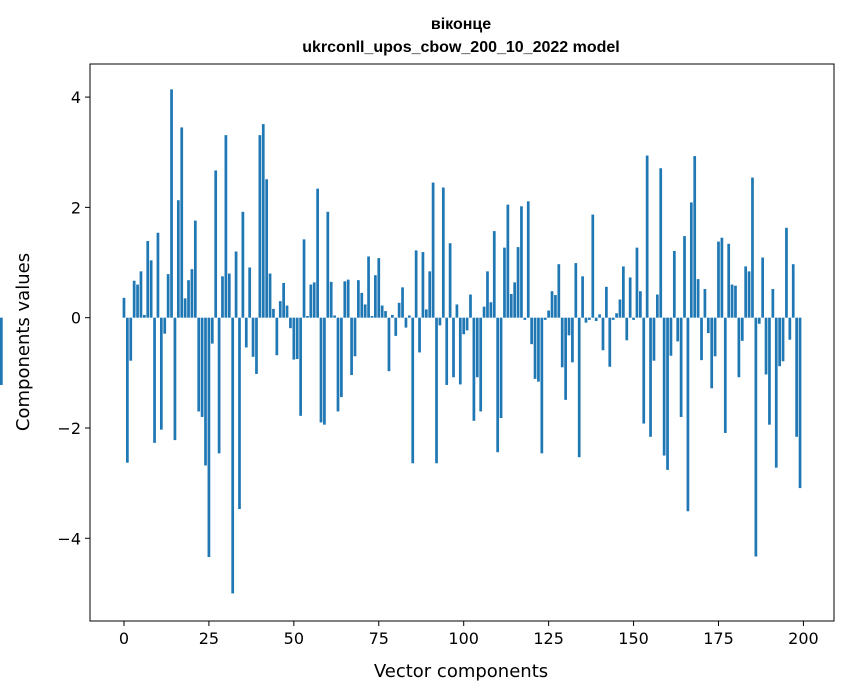 The image size is (847, 696). What do you see at coordinates (379, 638) in the screenshot?
I see `x-tick-label: 75` at bounding box center [379, 638].